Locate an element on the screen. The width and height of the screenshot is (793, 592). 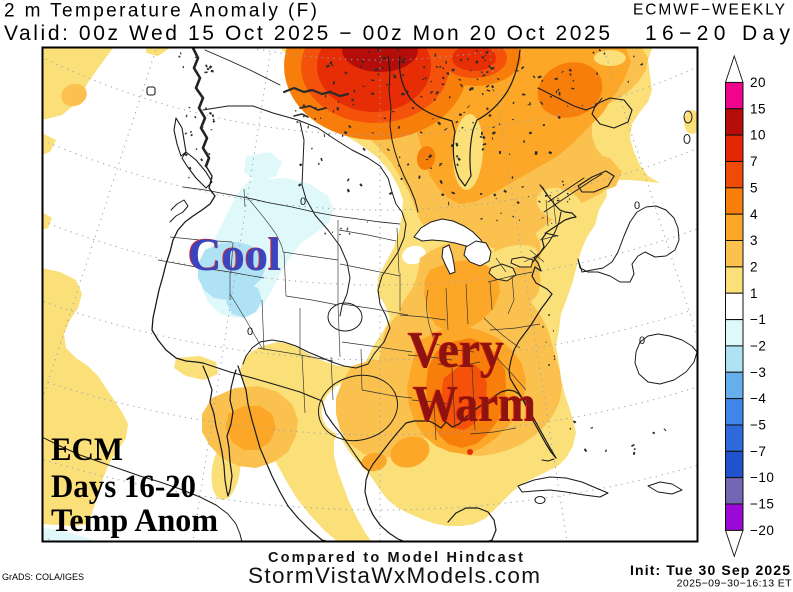
svg-text: Compared to Model Hindcast is located at coordinates (395, 558).